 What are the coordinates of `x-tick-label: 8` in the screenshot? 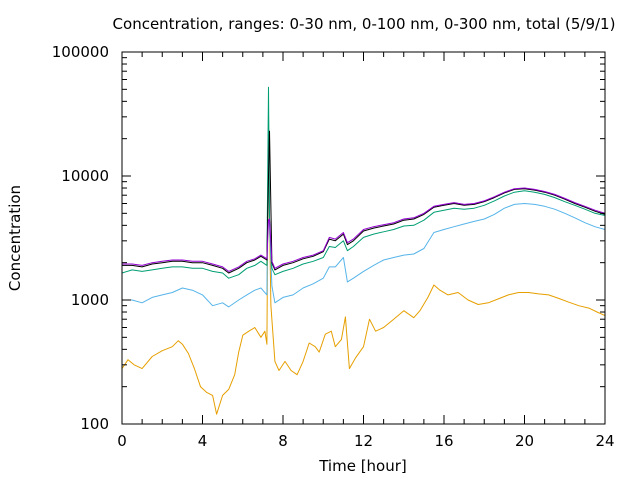 It's located at (283, 441).